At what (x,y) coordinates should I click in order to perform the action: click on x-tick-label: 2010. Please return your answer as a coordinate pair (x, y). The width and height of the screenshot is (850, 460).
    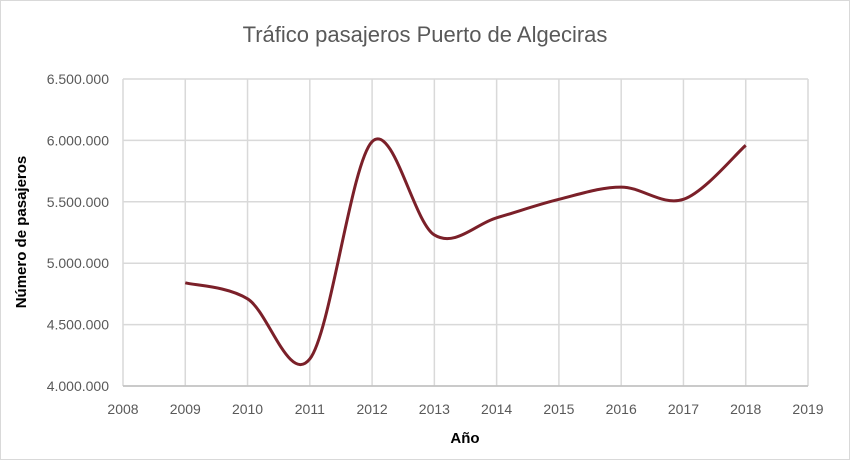
    Looking at the image, I should click on (247, 409).